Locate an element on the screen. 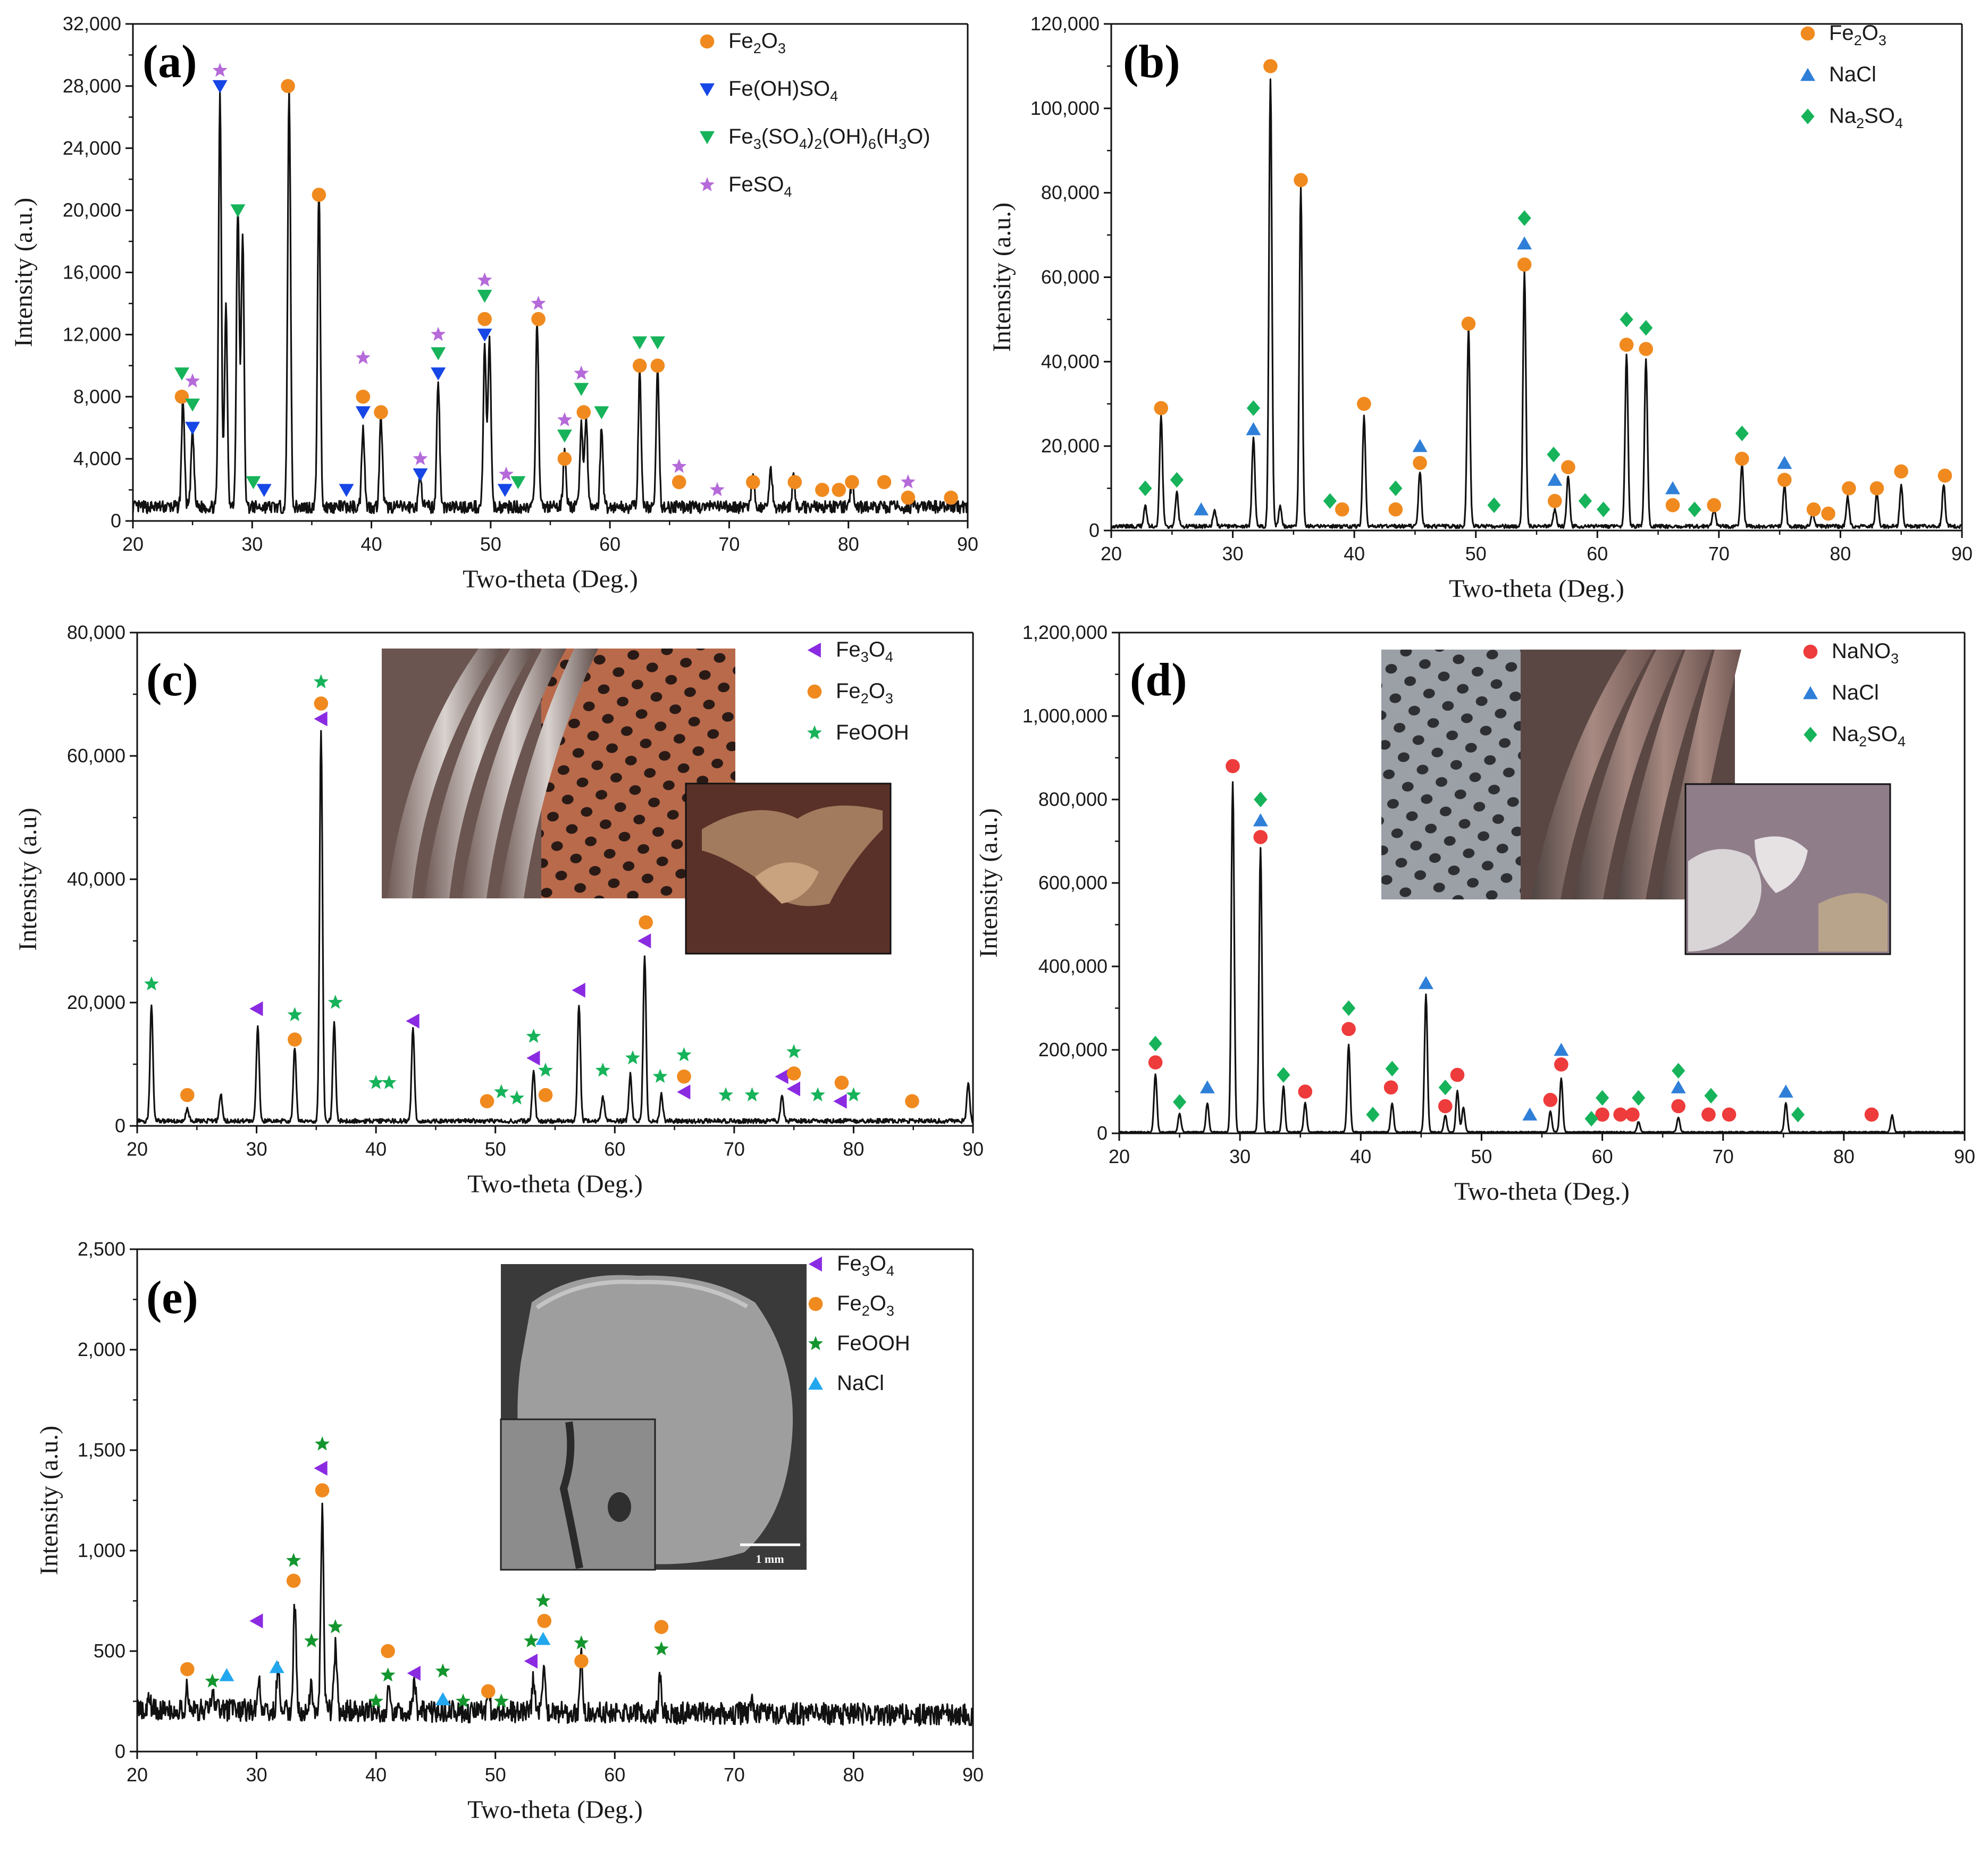  xrd-pattern-line is located at coordinates (555, 1614).